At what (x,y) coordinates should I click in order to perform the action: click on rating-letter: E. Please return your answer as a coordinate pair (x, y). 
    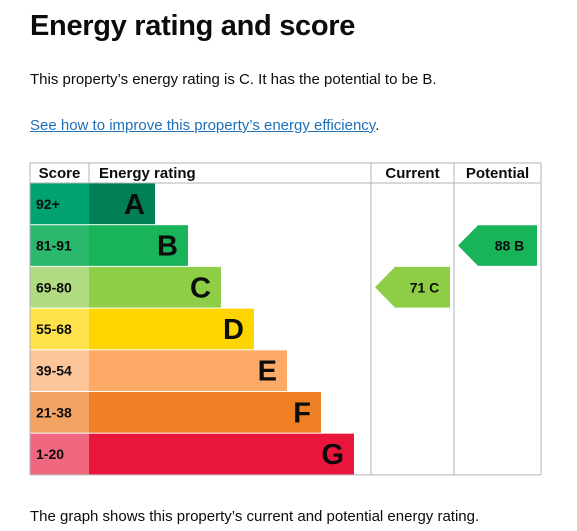
    Looking at the image, I should click on (267, 372).